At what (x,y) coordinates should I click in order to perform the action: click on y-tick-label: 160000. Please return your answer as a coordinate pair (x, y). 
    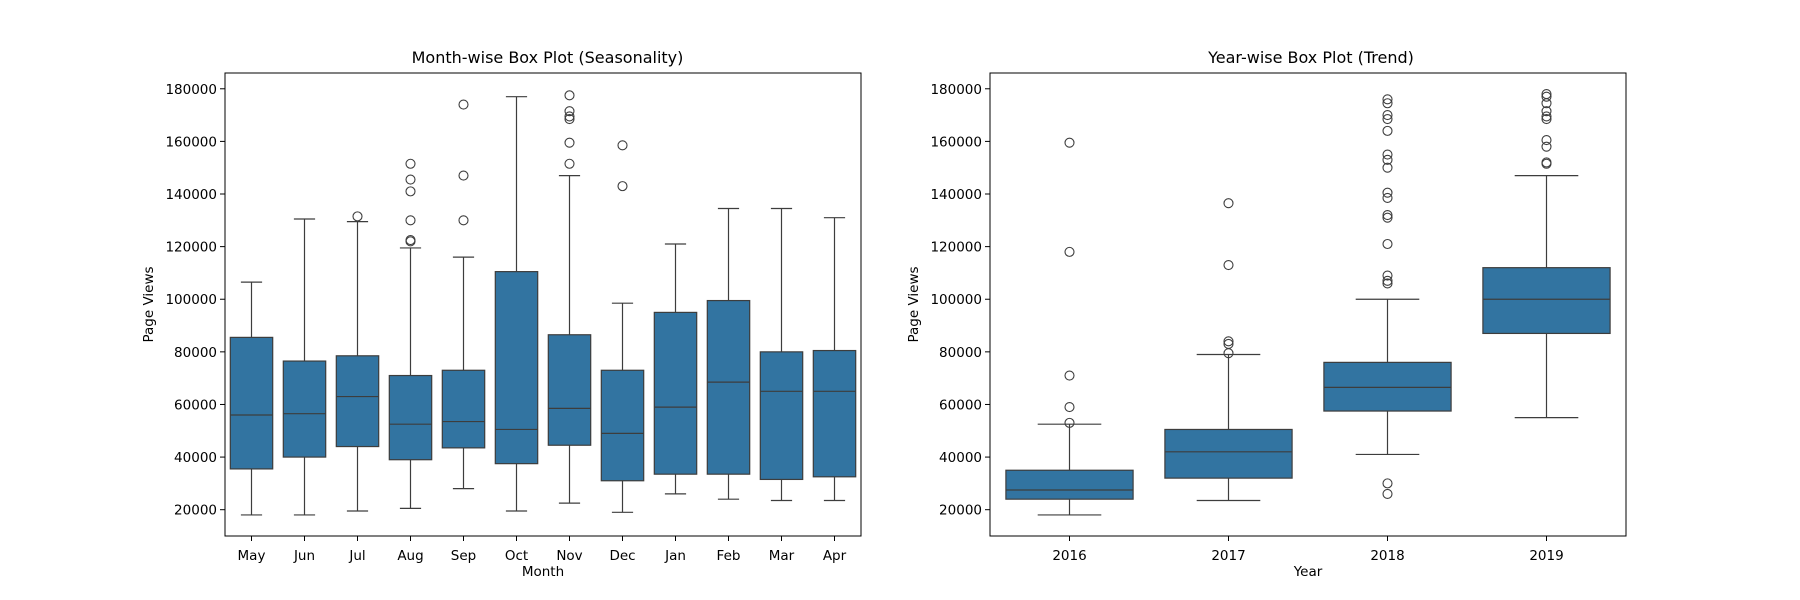
    Looking at the image, I should click on (191, 142).